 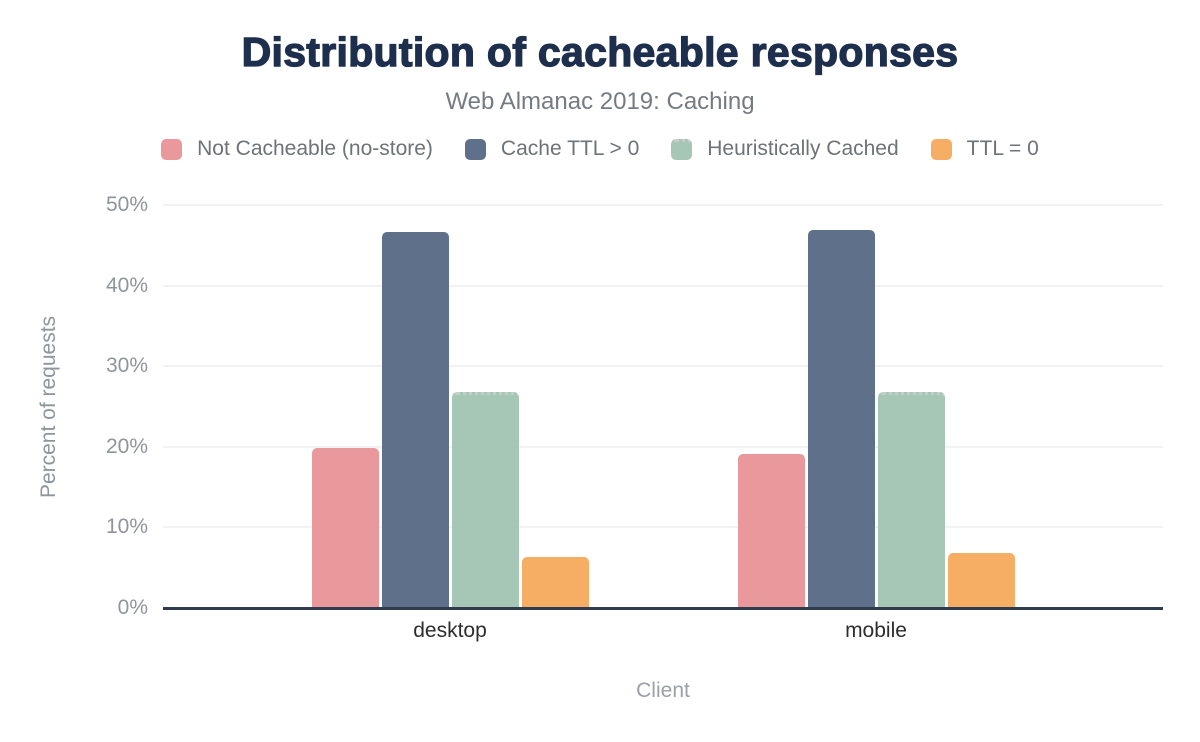 What do you see at coordinates (485, 500) in the screenshot?
I see `bar-desktop-heuristically-cached` at bounding box center [485, 500].